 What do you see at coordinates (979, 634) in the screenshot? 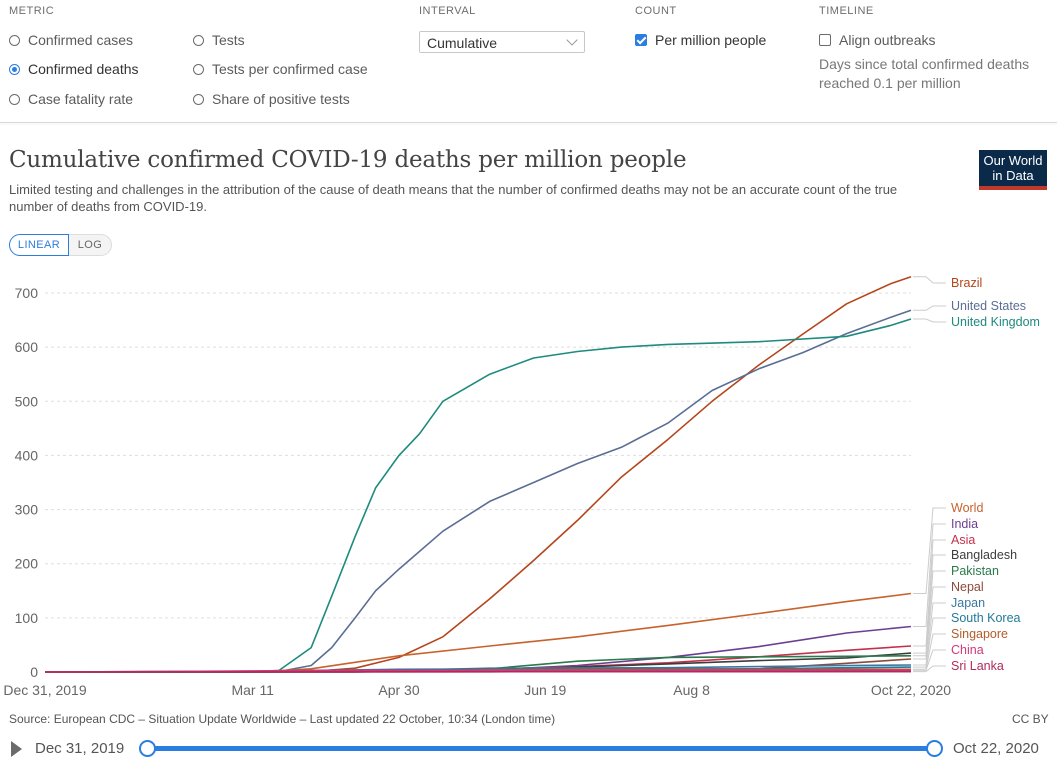
I see `series-label: Singapore` at bounding box center [979, 634].